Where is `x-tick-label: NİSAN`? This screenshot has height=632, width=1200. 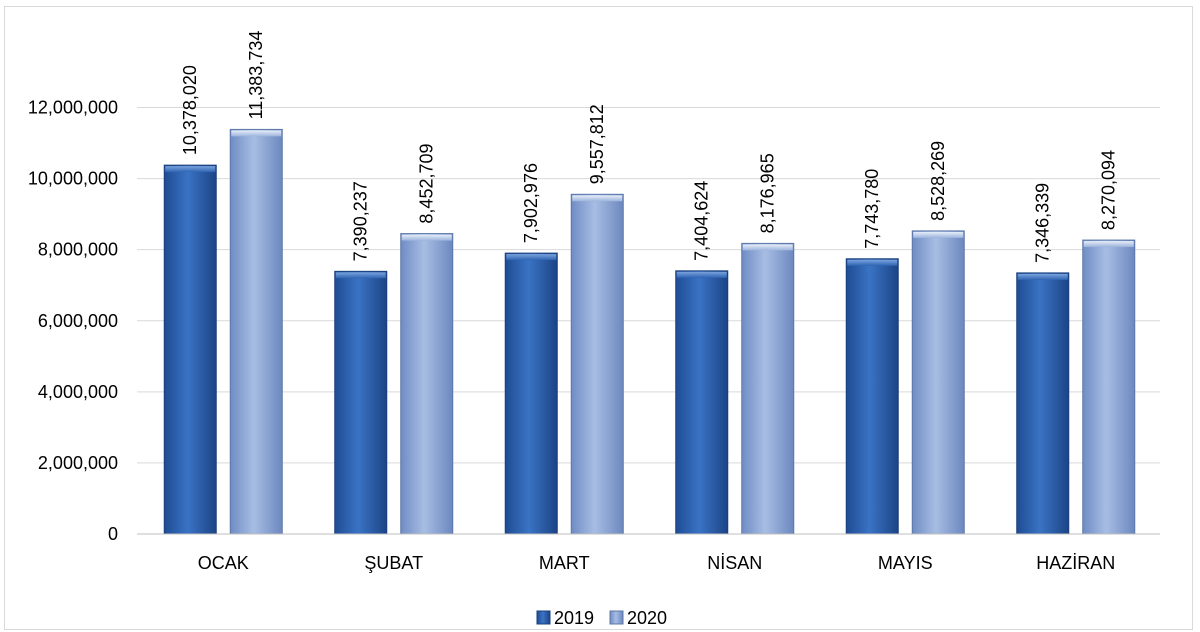
x-tick-label: NİSAN is located at coordinates (734, 563).